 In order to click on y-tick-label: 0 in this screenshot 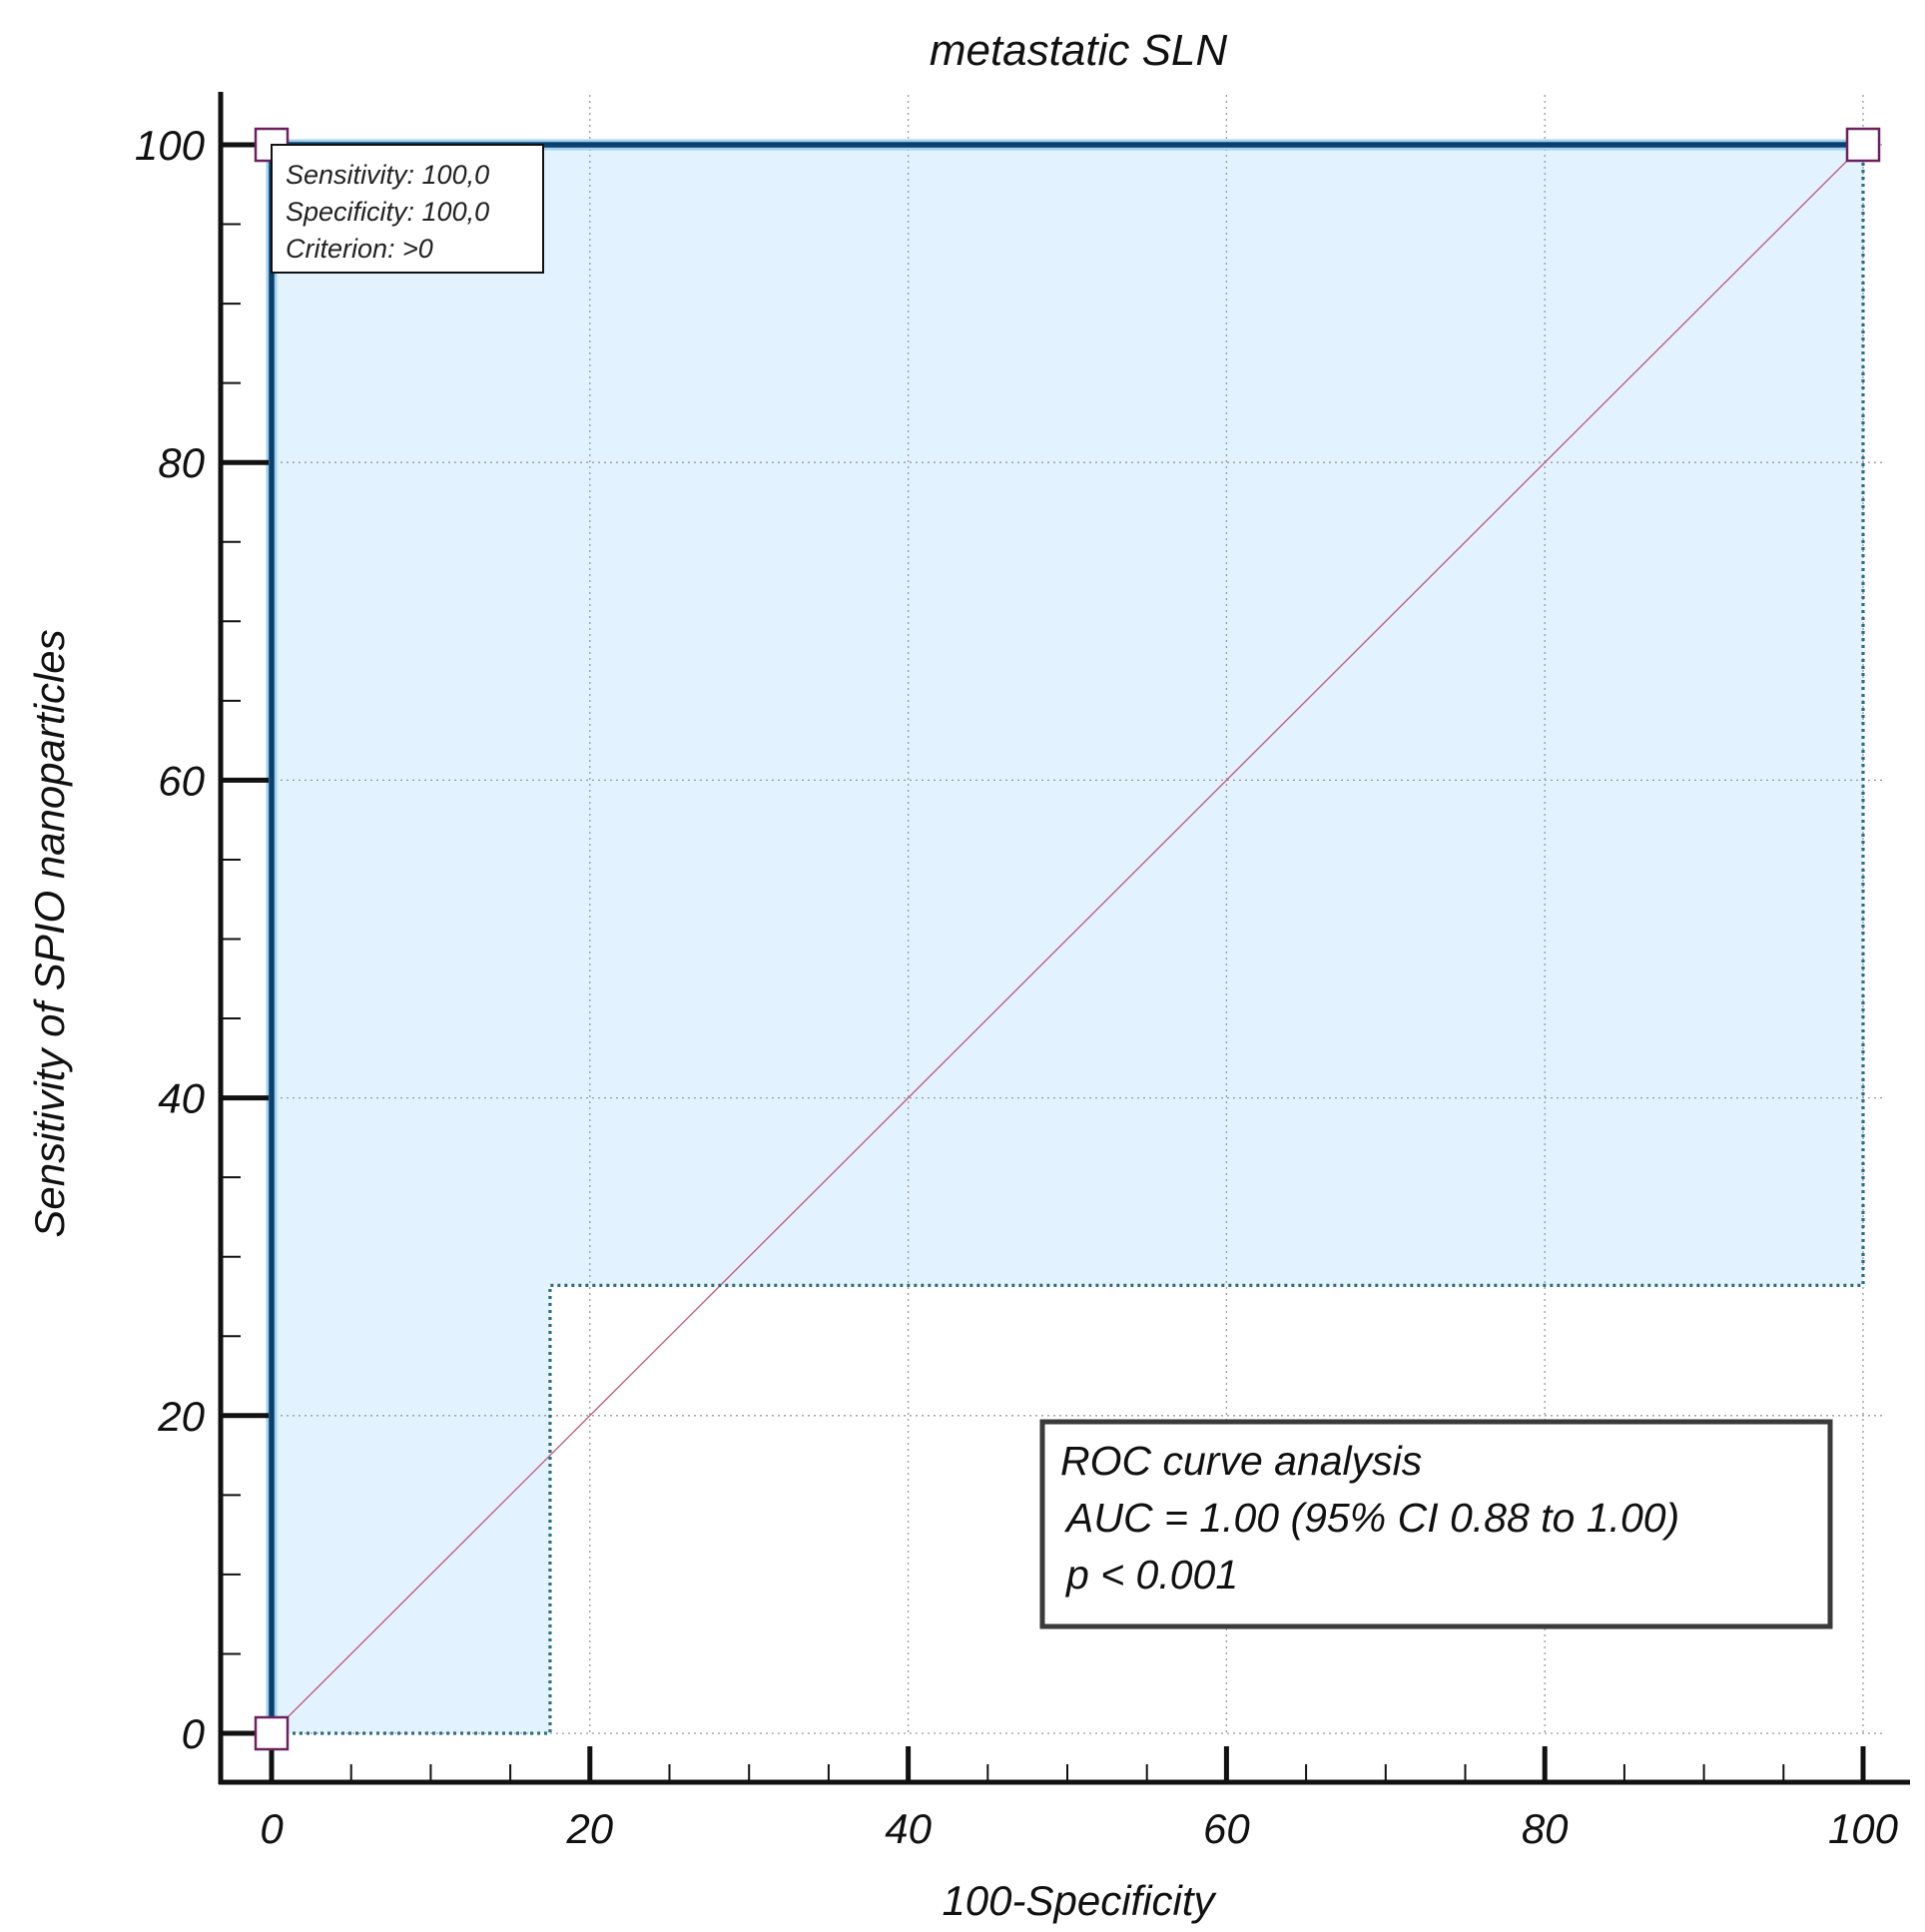, I will do `click(194, 1733)`.